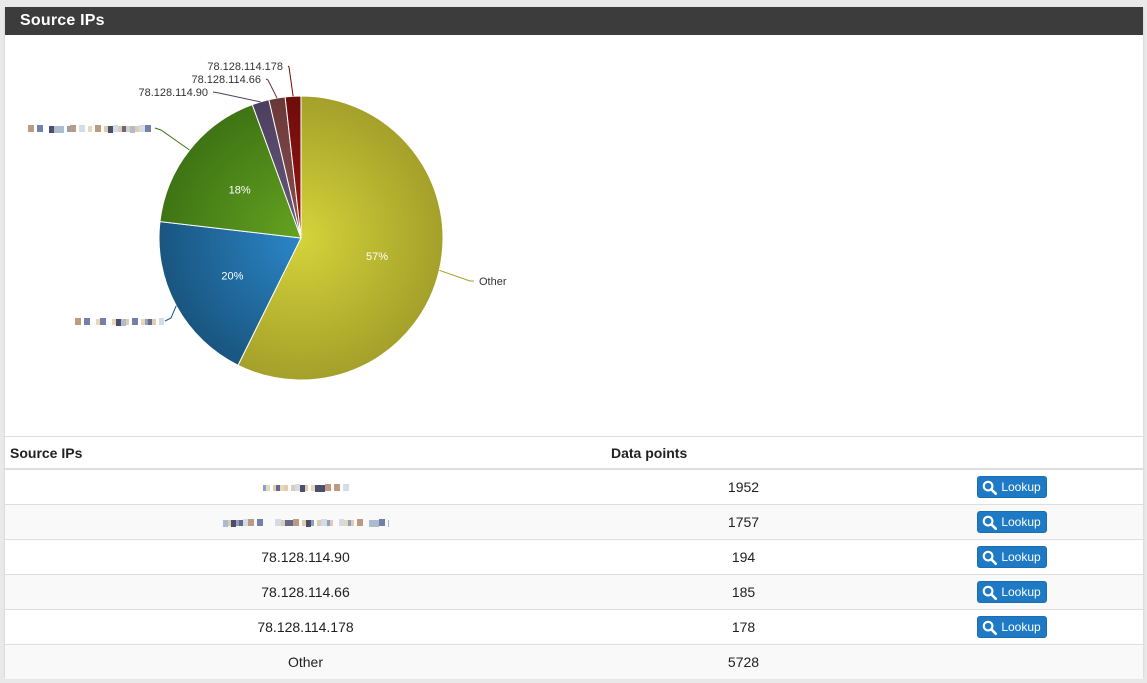 The image size is (1147, 683). I want to click on pie-slice-percent-0: 57%, so click(377, 257).